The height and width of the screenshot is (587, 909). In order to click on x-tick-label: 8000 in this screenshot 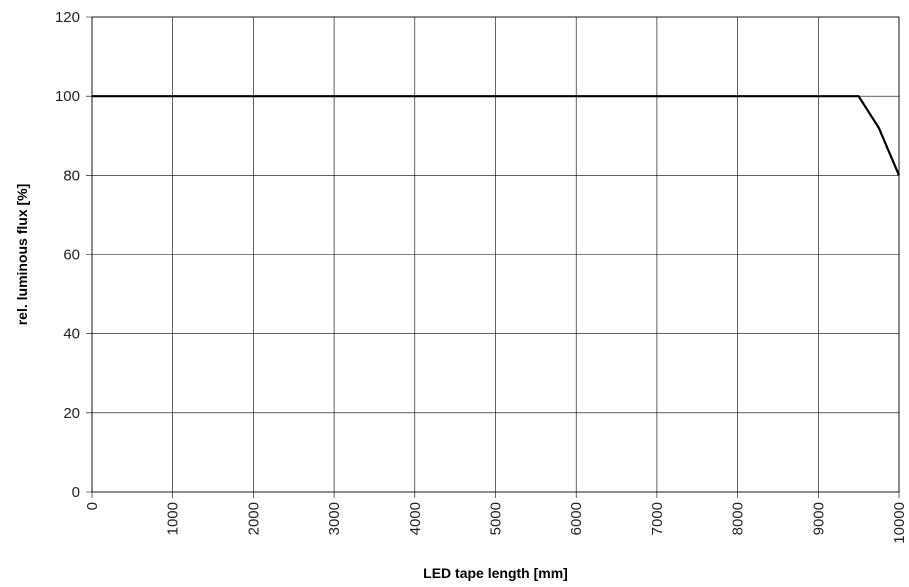, I will do `click(738, 518)`.